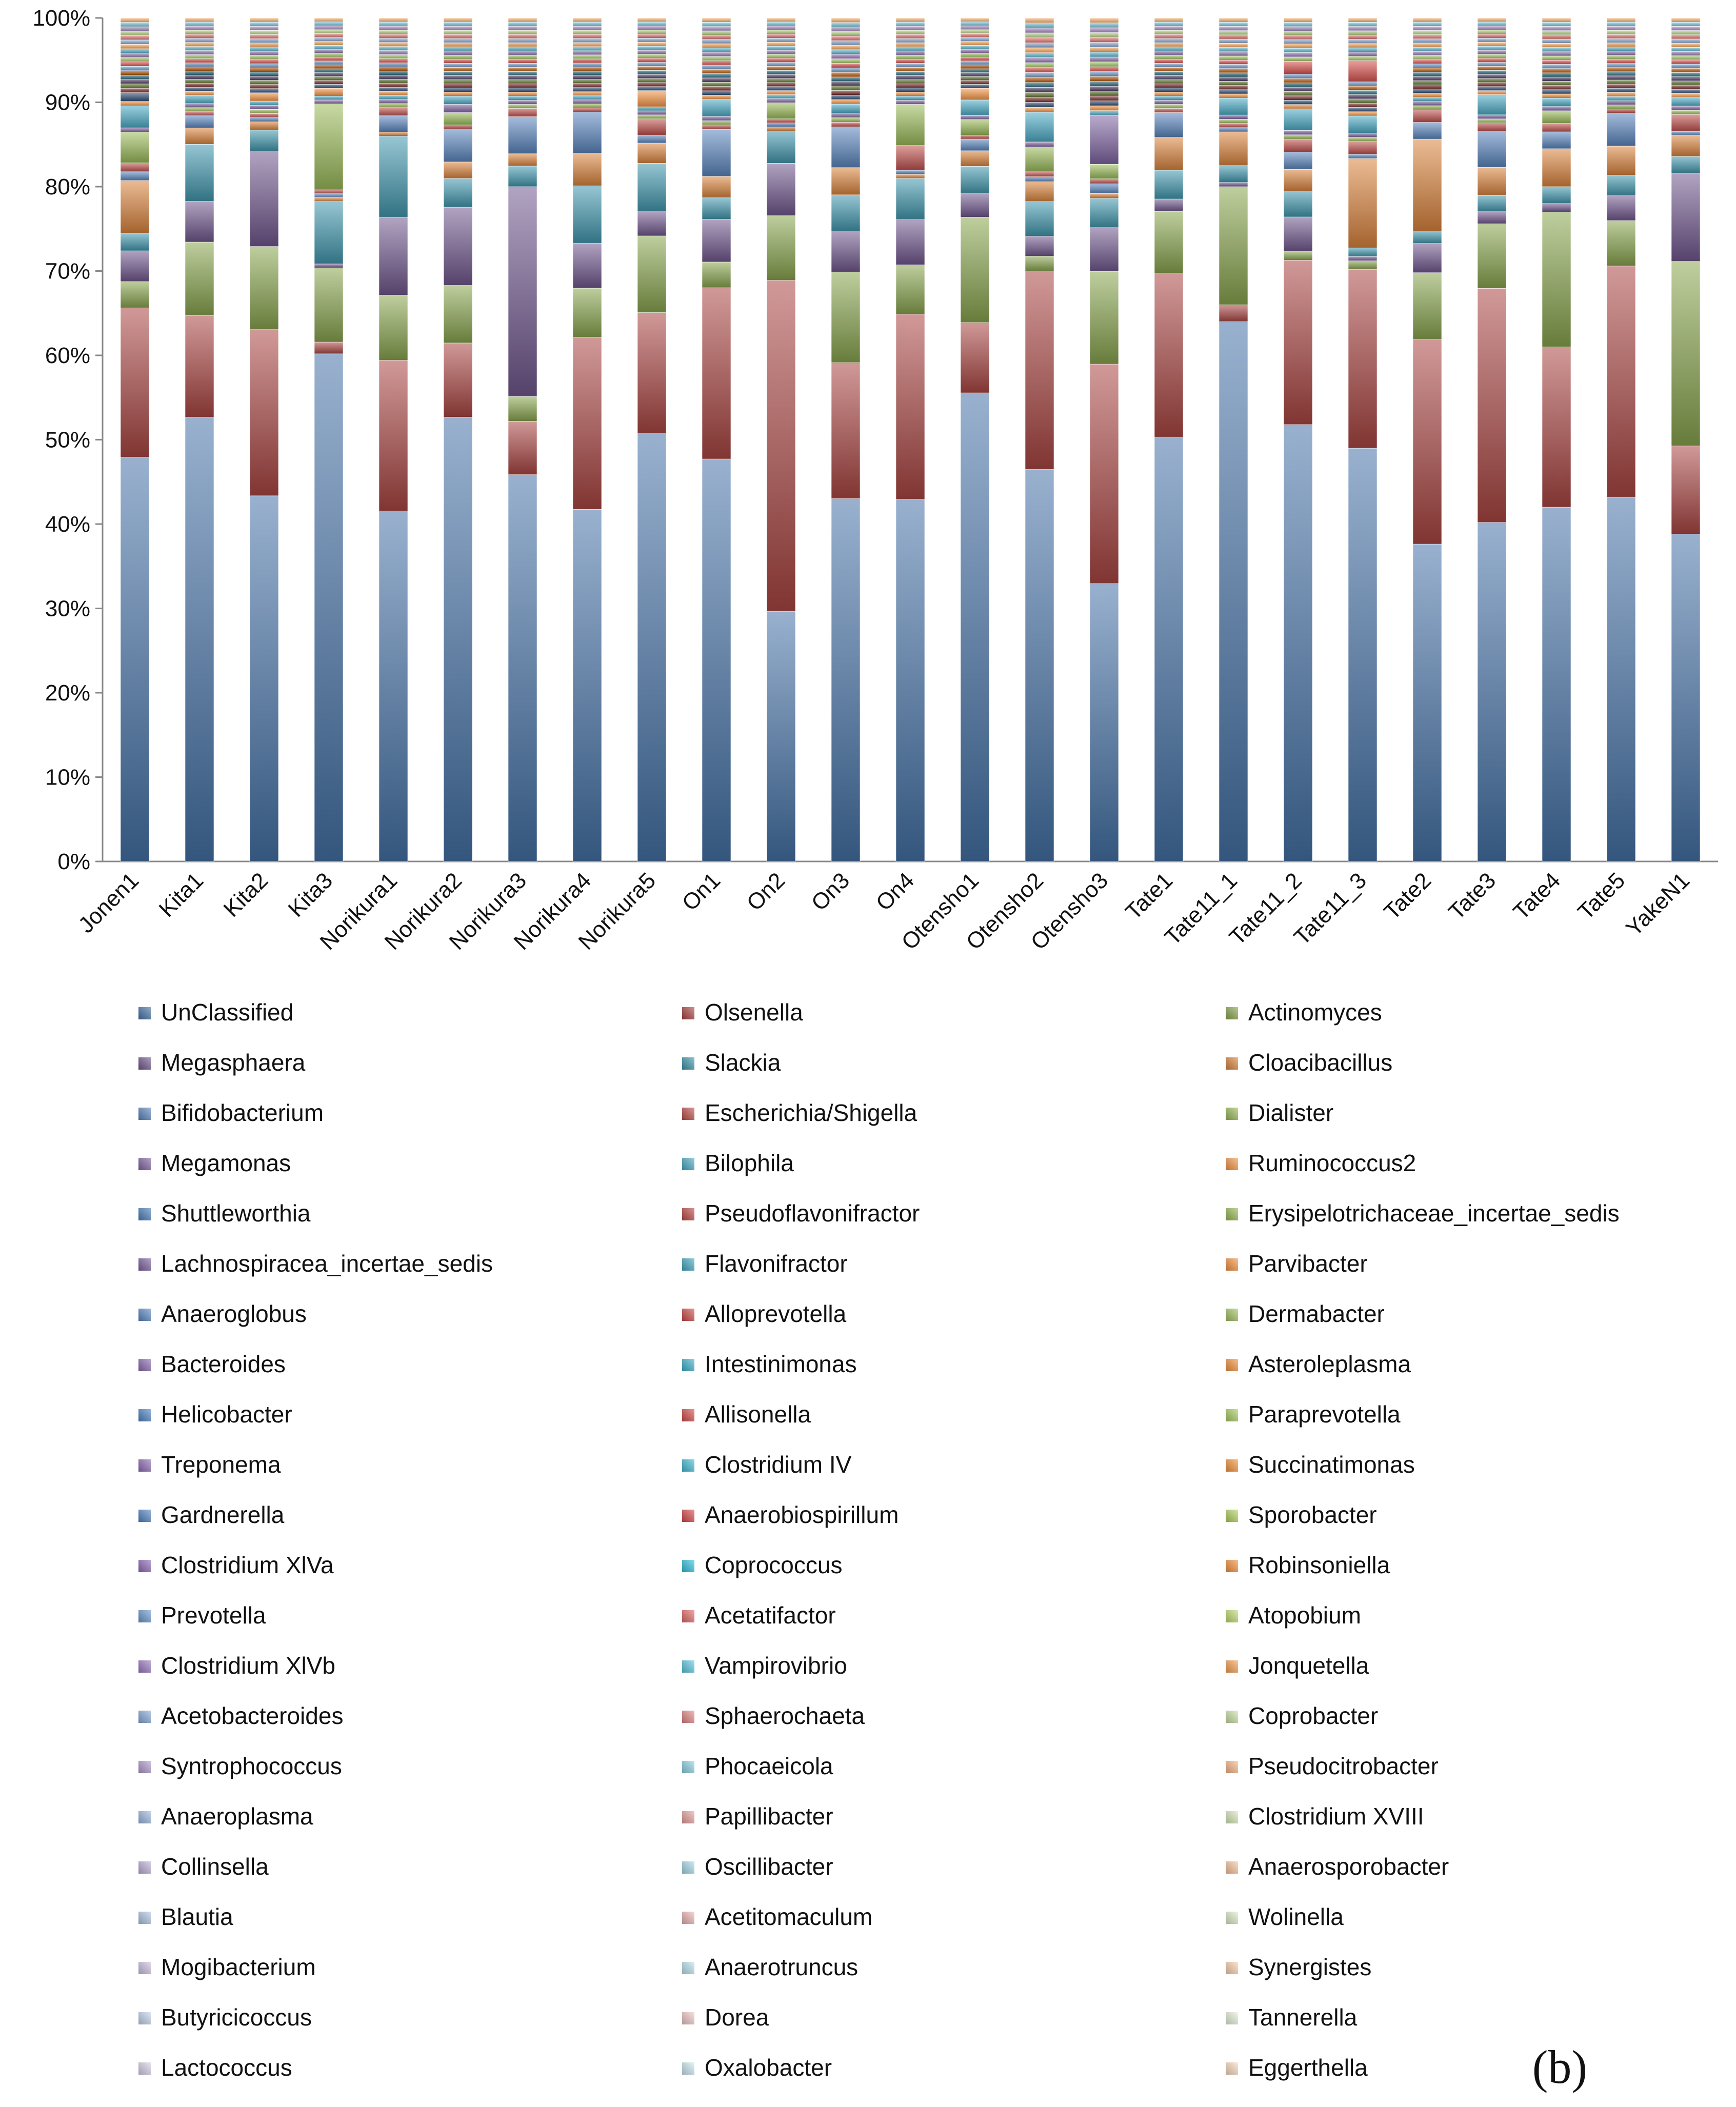 The height and width of the screenshot is (2107, 1736). Describe the element at coordinates (1308, 1665) in the screenshot. I see `legend-label: Jonquetella` at that location.